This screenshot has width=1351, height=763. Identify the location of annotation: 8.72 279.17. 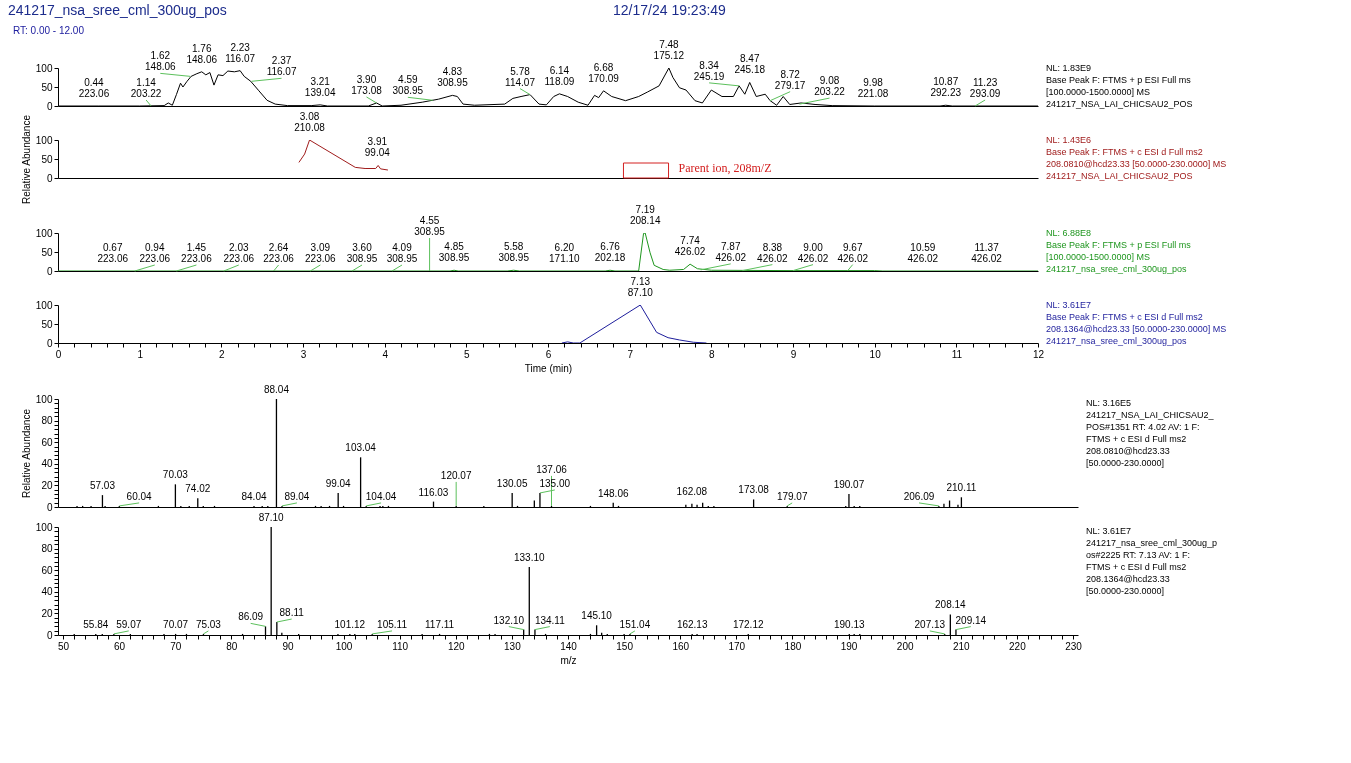
(790, 79).